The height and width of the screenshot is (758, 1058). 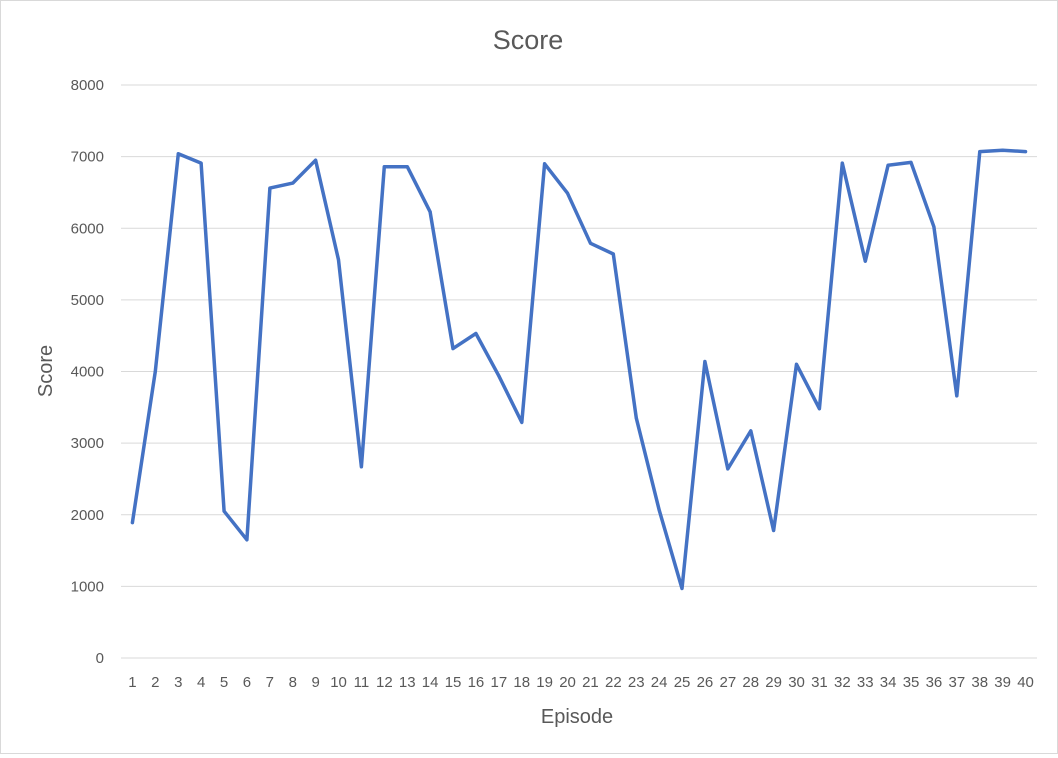 I want to click on y-tick-label: 4000, so click(x=87, y=372).